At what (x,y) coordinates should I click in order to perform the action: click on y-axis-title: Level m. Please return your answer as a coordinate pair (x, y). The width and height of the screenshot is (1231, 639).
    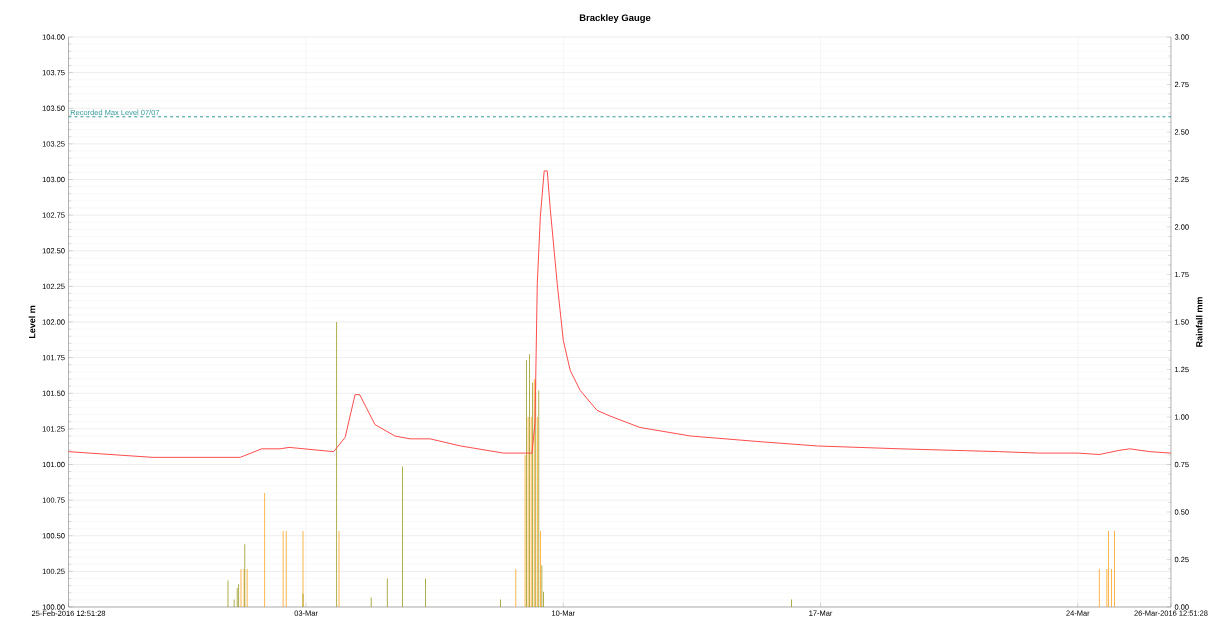
    Looking at the image, I should click on (32, 322).